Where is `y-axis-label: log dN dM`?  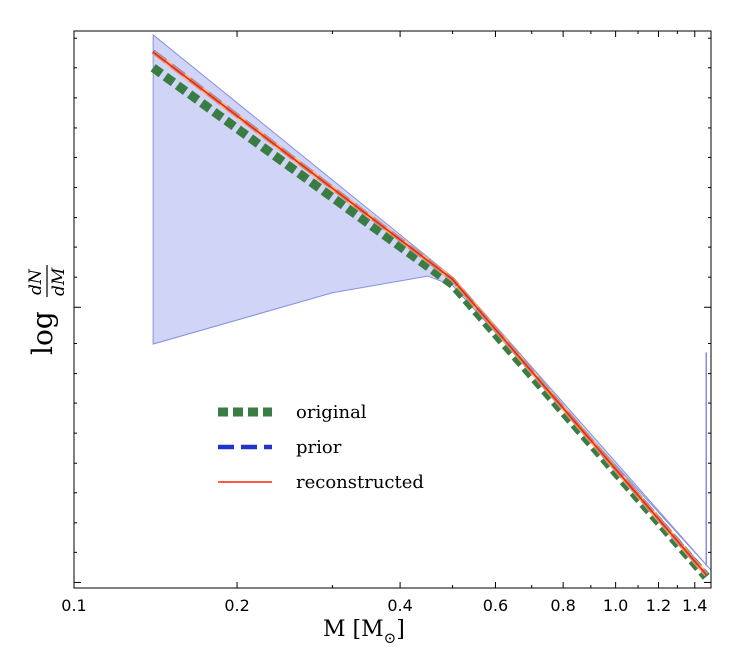 y-axis-label: log dN dM is located at coordinates (47, 310).